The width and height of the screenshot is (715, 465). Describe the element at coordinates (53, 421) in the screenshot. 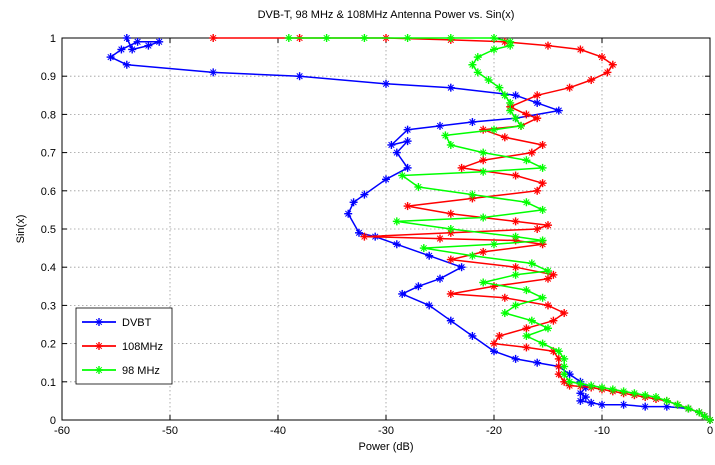

I see `y-tick-label: 0` at that location.